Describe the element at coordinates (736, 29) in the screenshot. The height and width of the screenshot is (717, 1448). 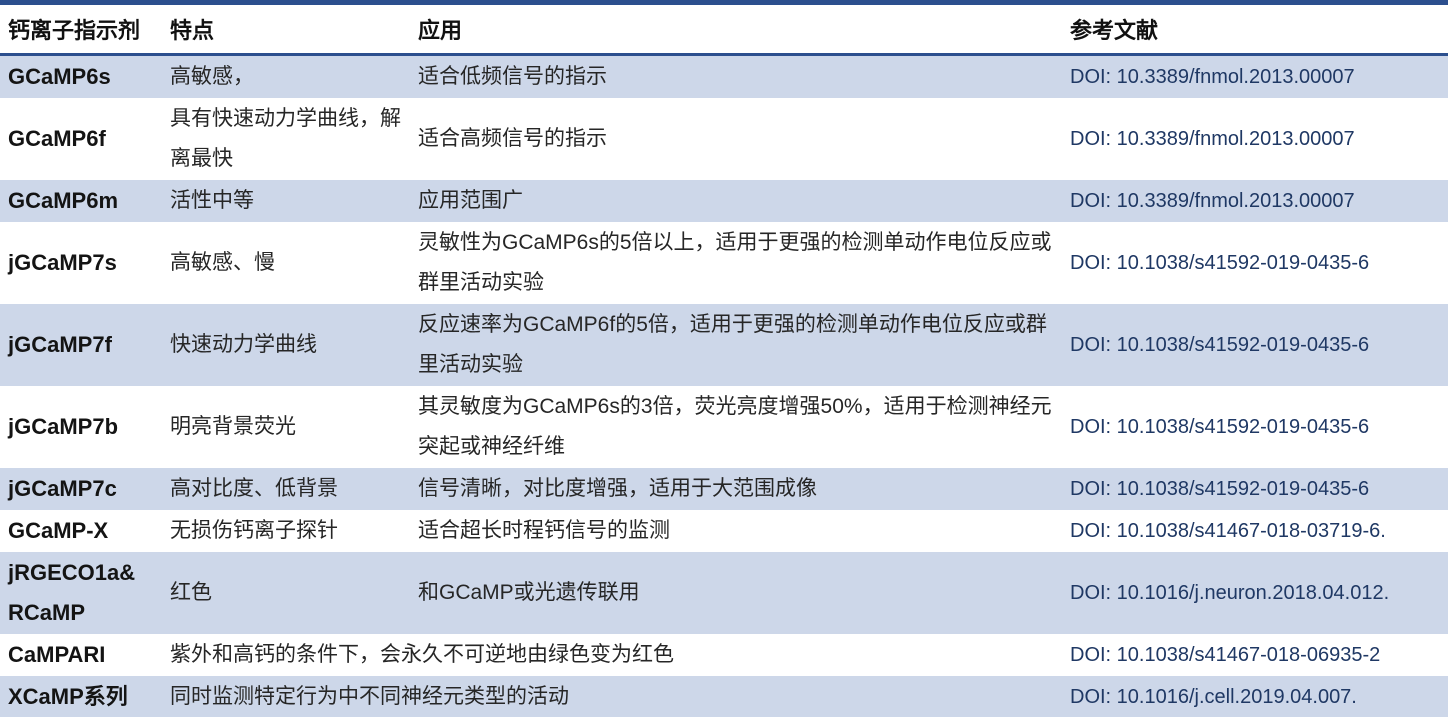
I see `header-application: 应用` at that location.